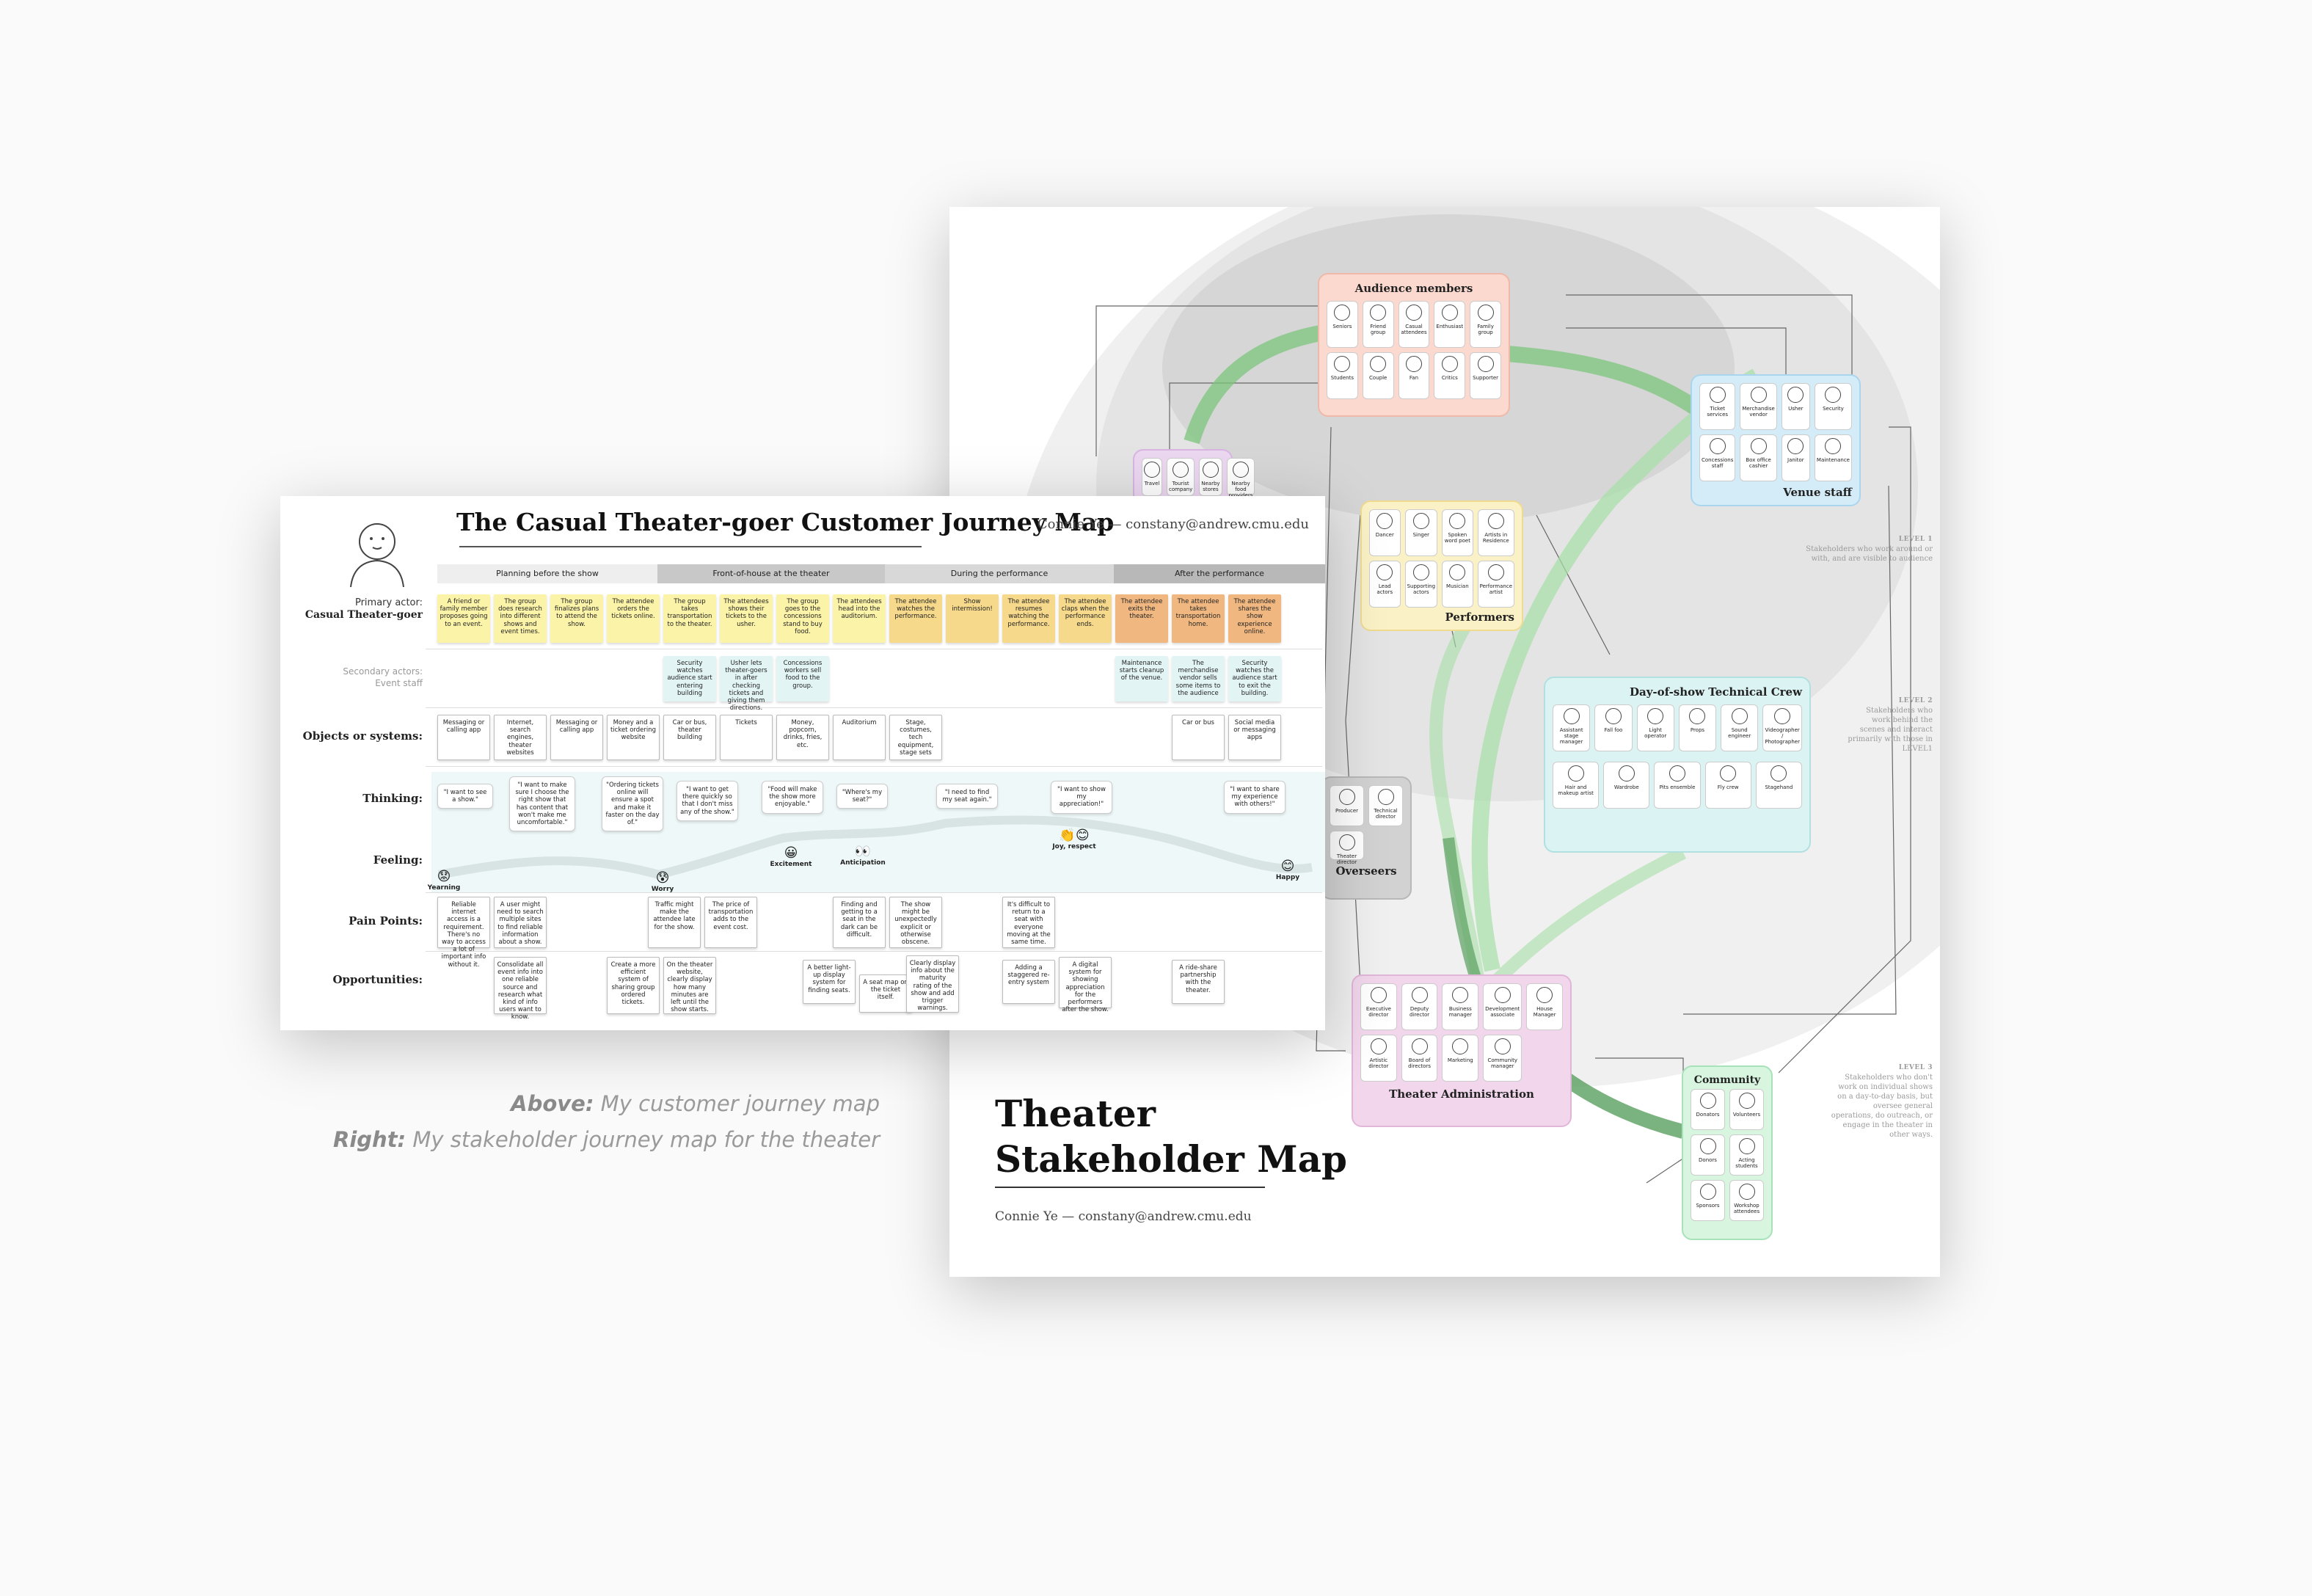 This screenshot has height=1596, width=2312. Describe the element at coordinates (1287, 870) in the screenshot. I see `feeling-marker: 😊 Happy` at that location.